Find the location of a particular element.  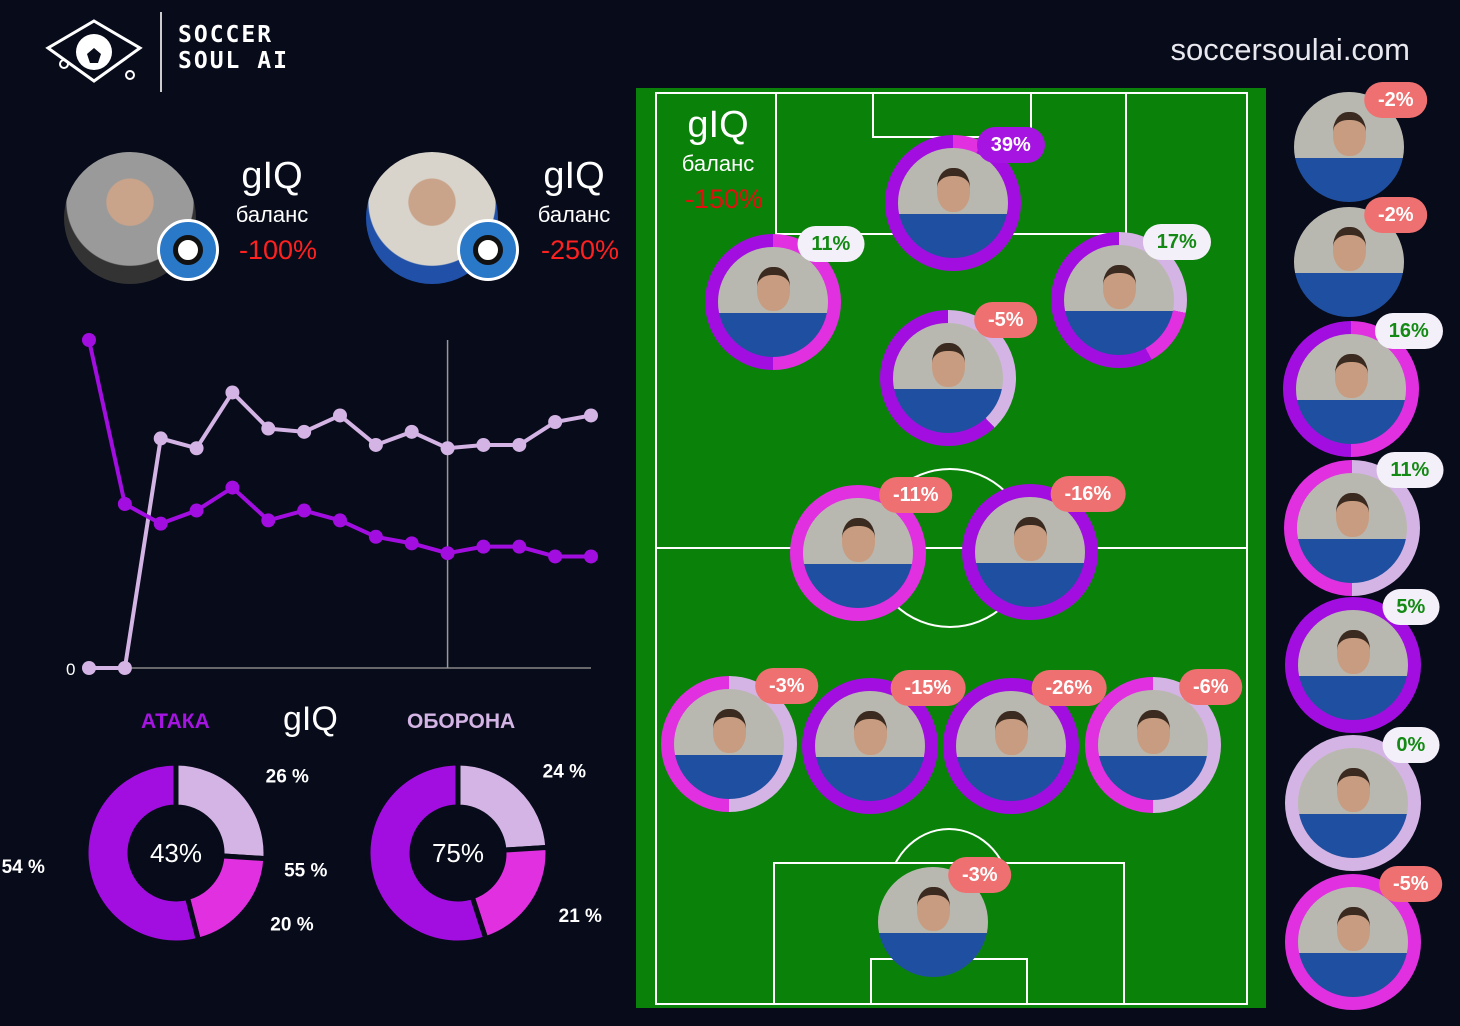

player-gIQ-badge: -11% is located at coordinates (916, 495).